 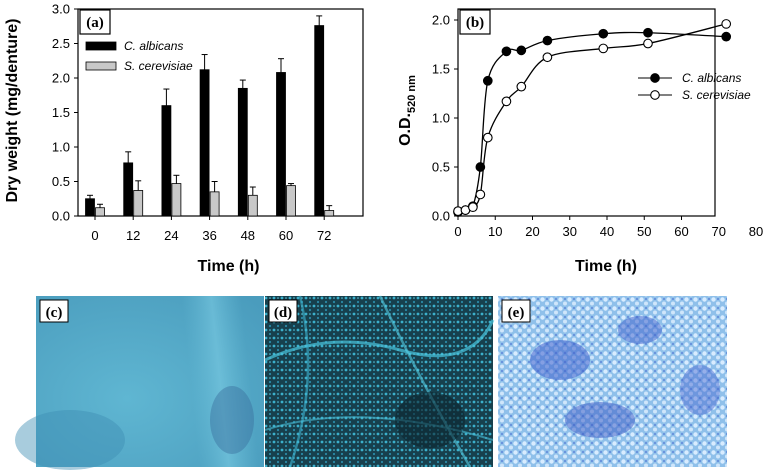 What do you see at coordinates (644, 231) in the screenshot?
I see `x-tick-label: 50` at bounding box center [644, 231].